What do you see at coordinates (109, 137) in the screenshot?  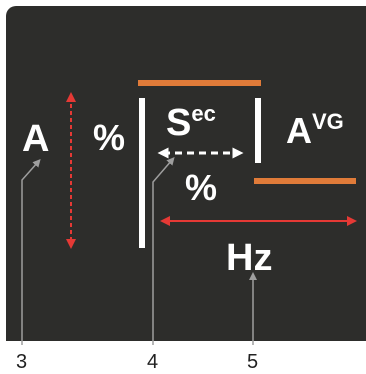 I see `percent-left-label: %` at bounding box center [109, 137].